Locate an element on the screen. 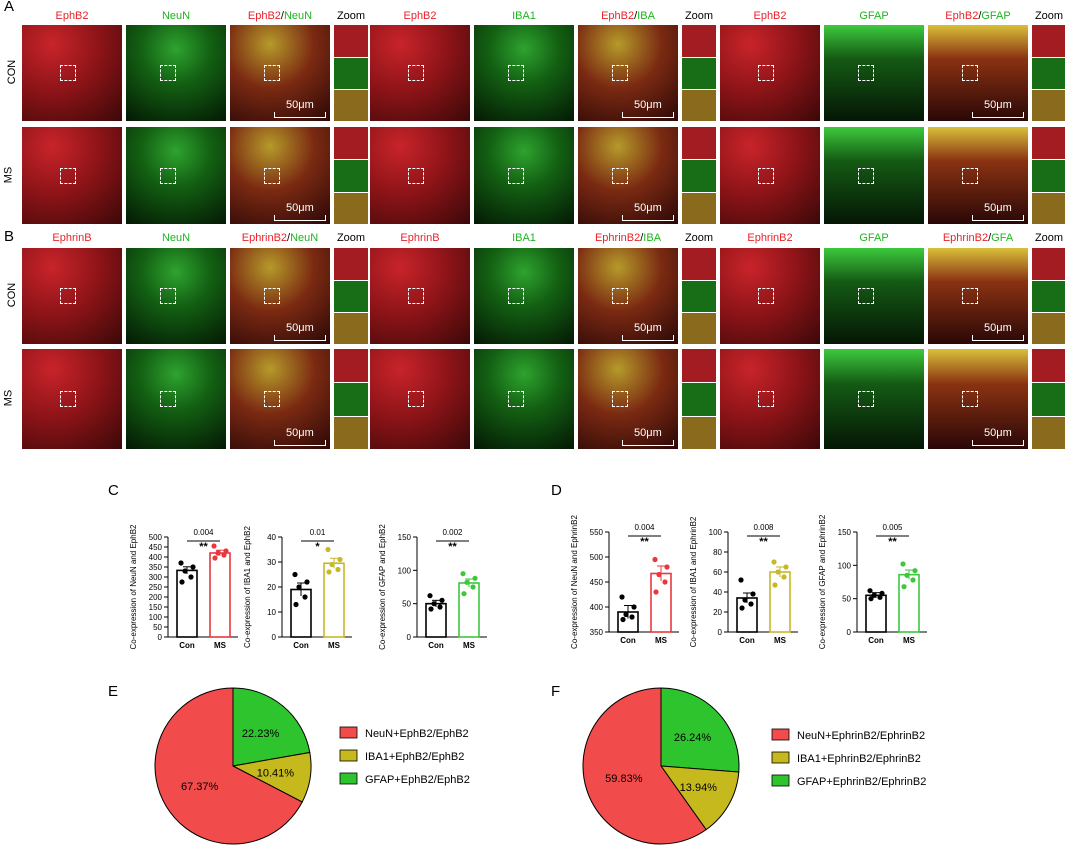  panel-letter-f: F is located at coordinates (556, 691).